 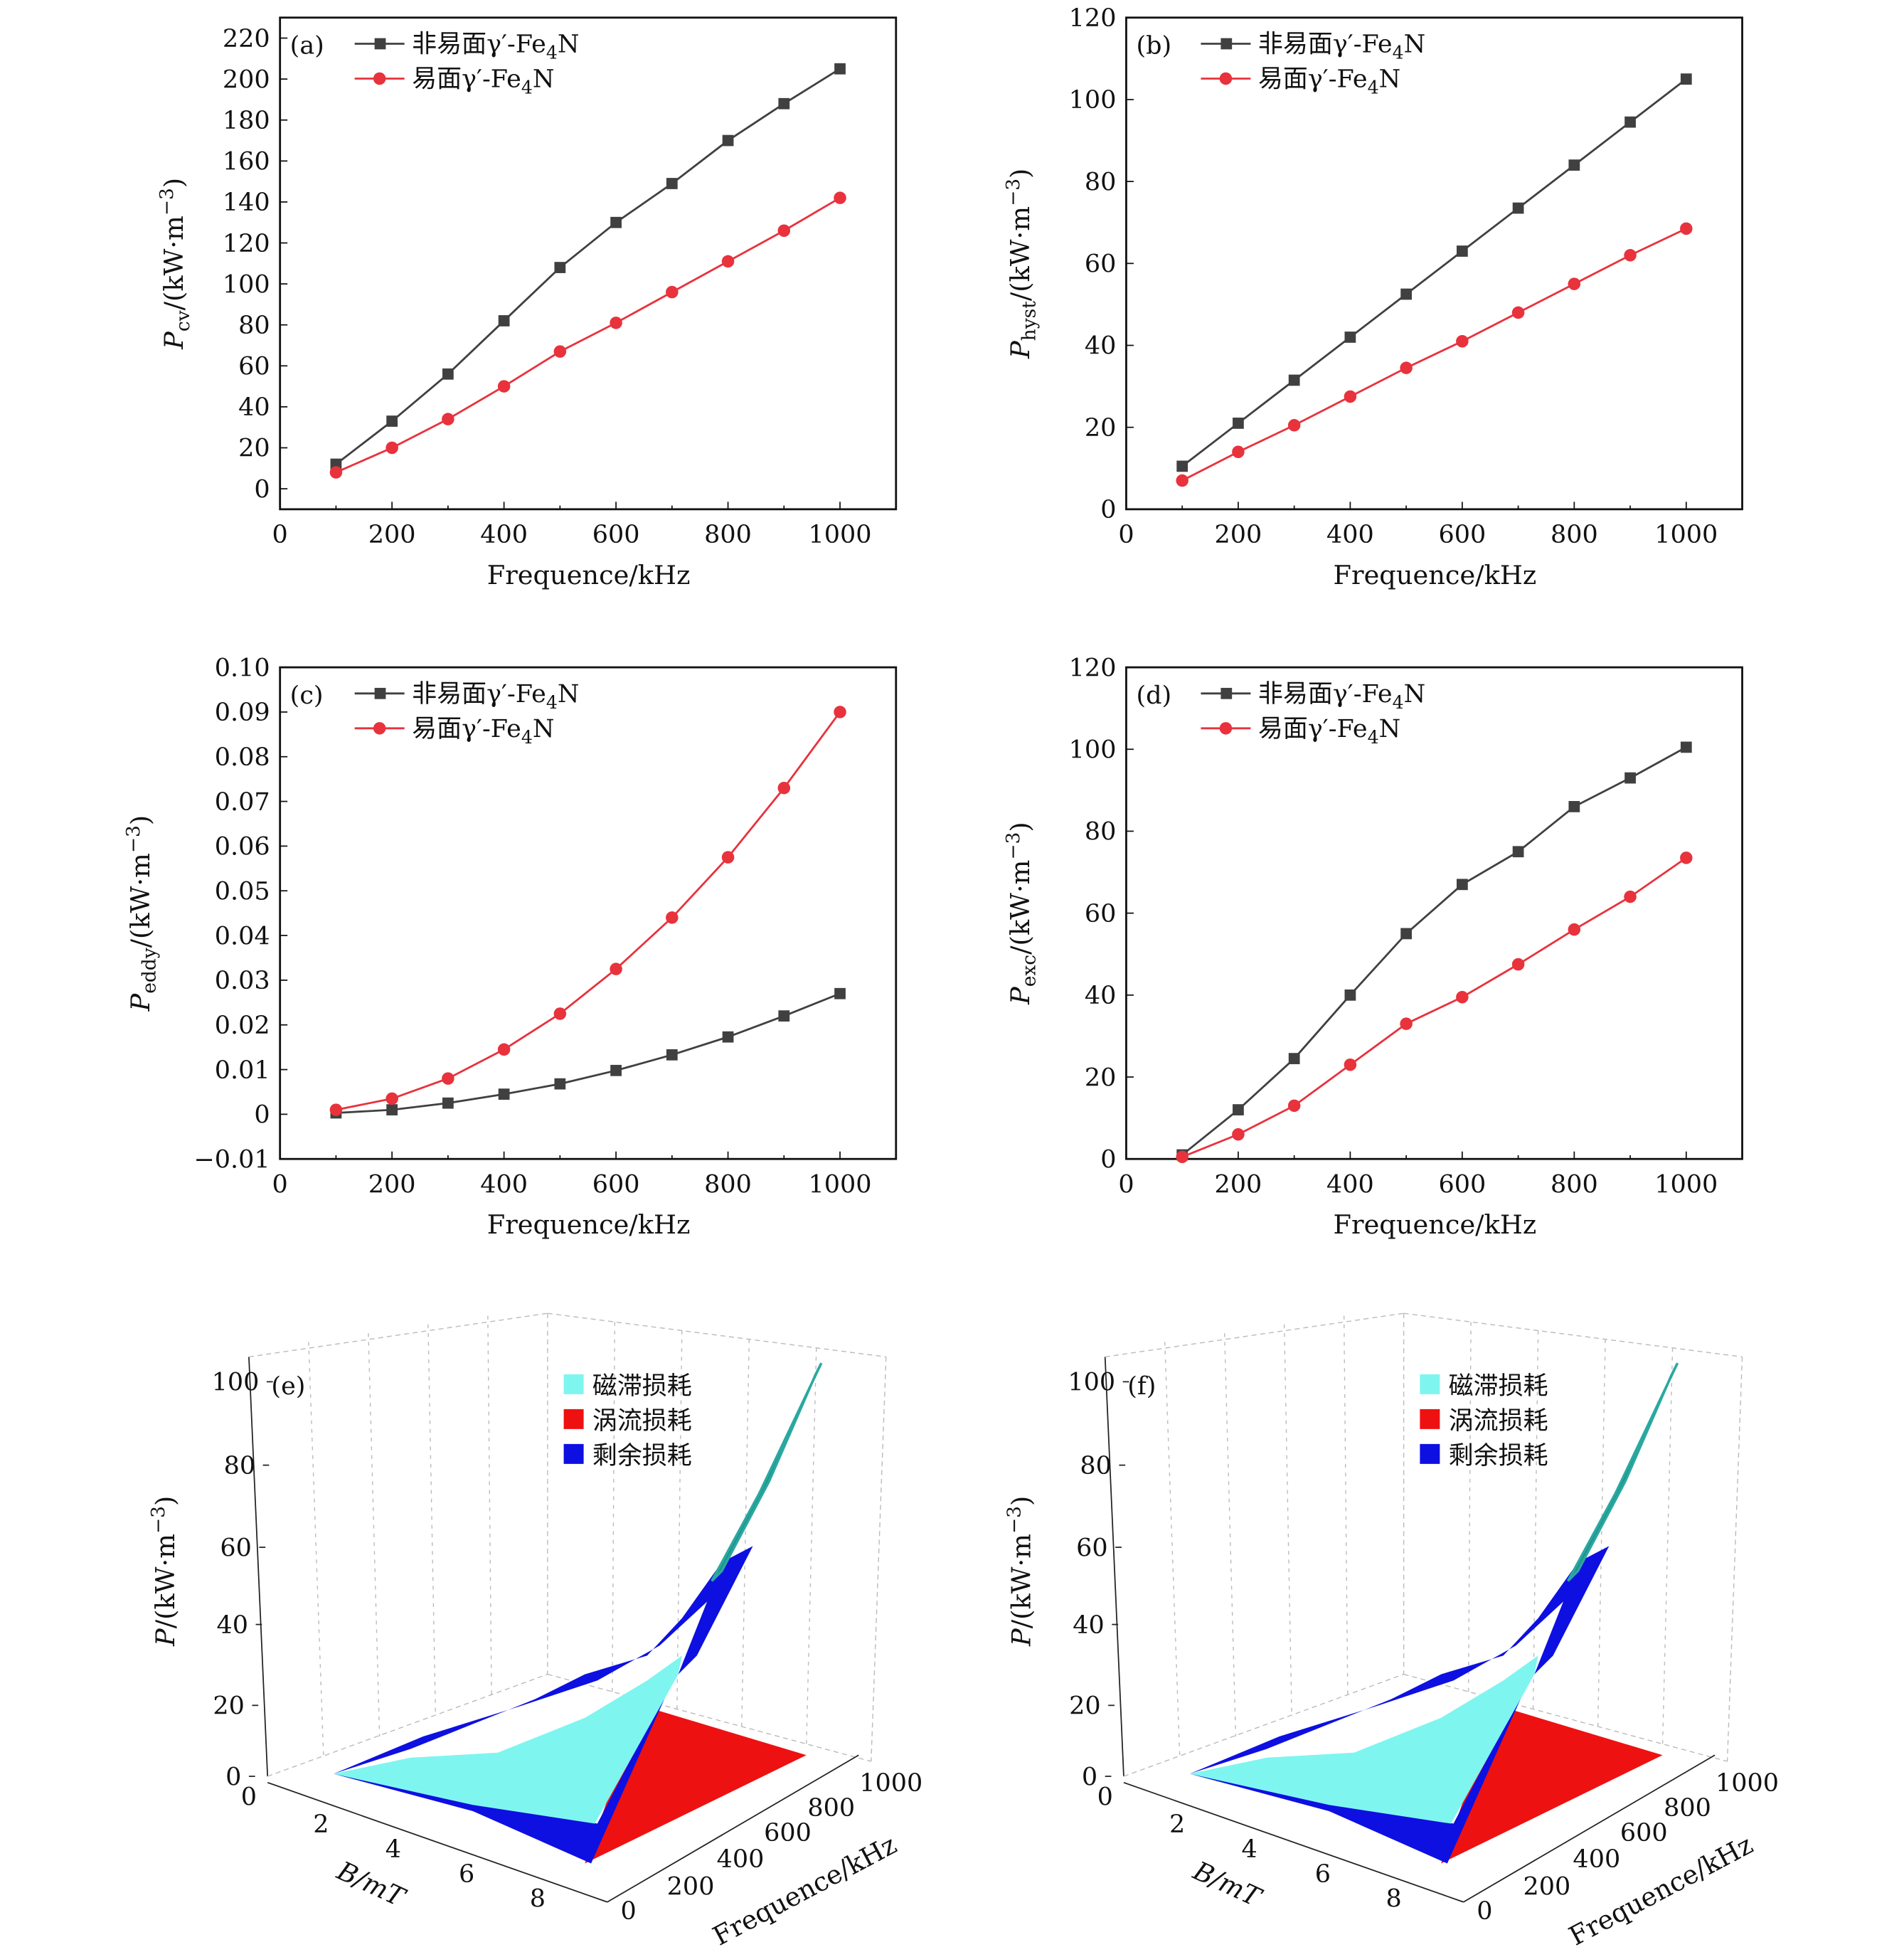 What do you see at coordinates (242, 981) in the screenshot?
I see `y-tick-label: 0.03` at bounding box center [242, 981].